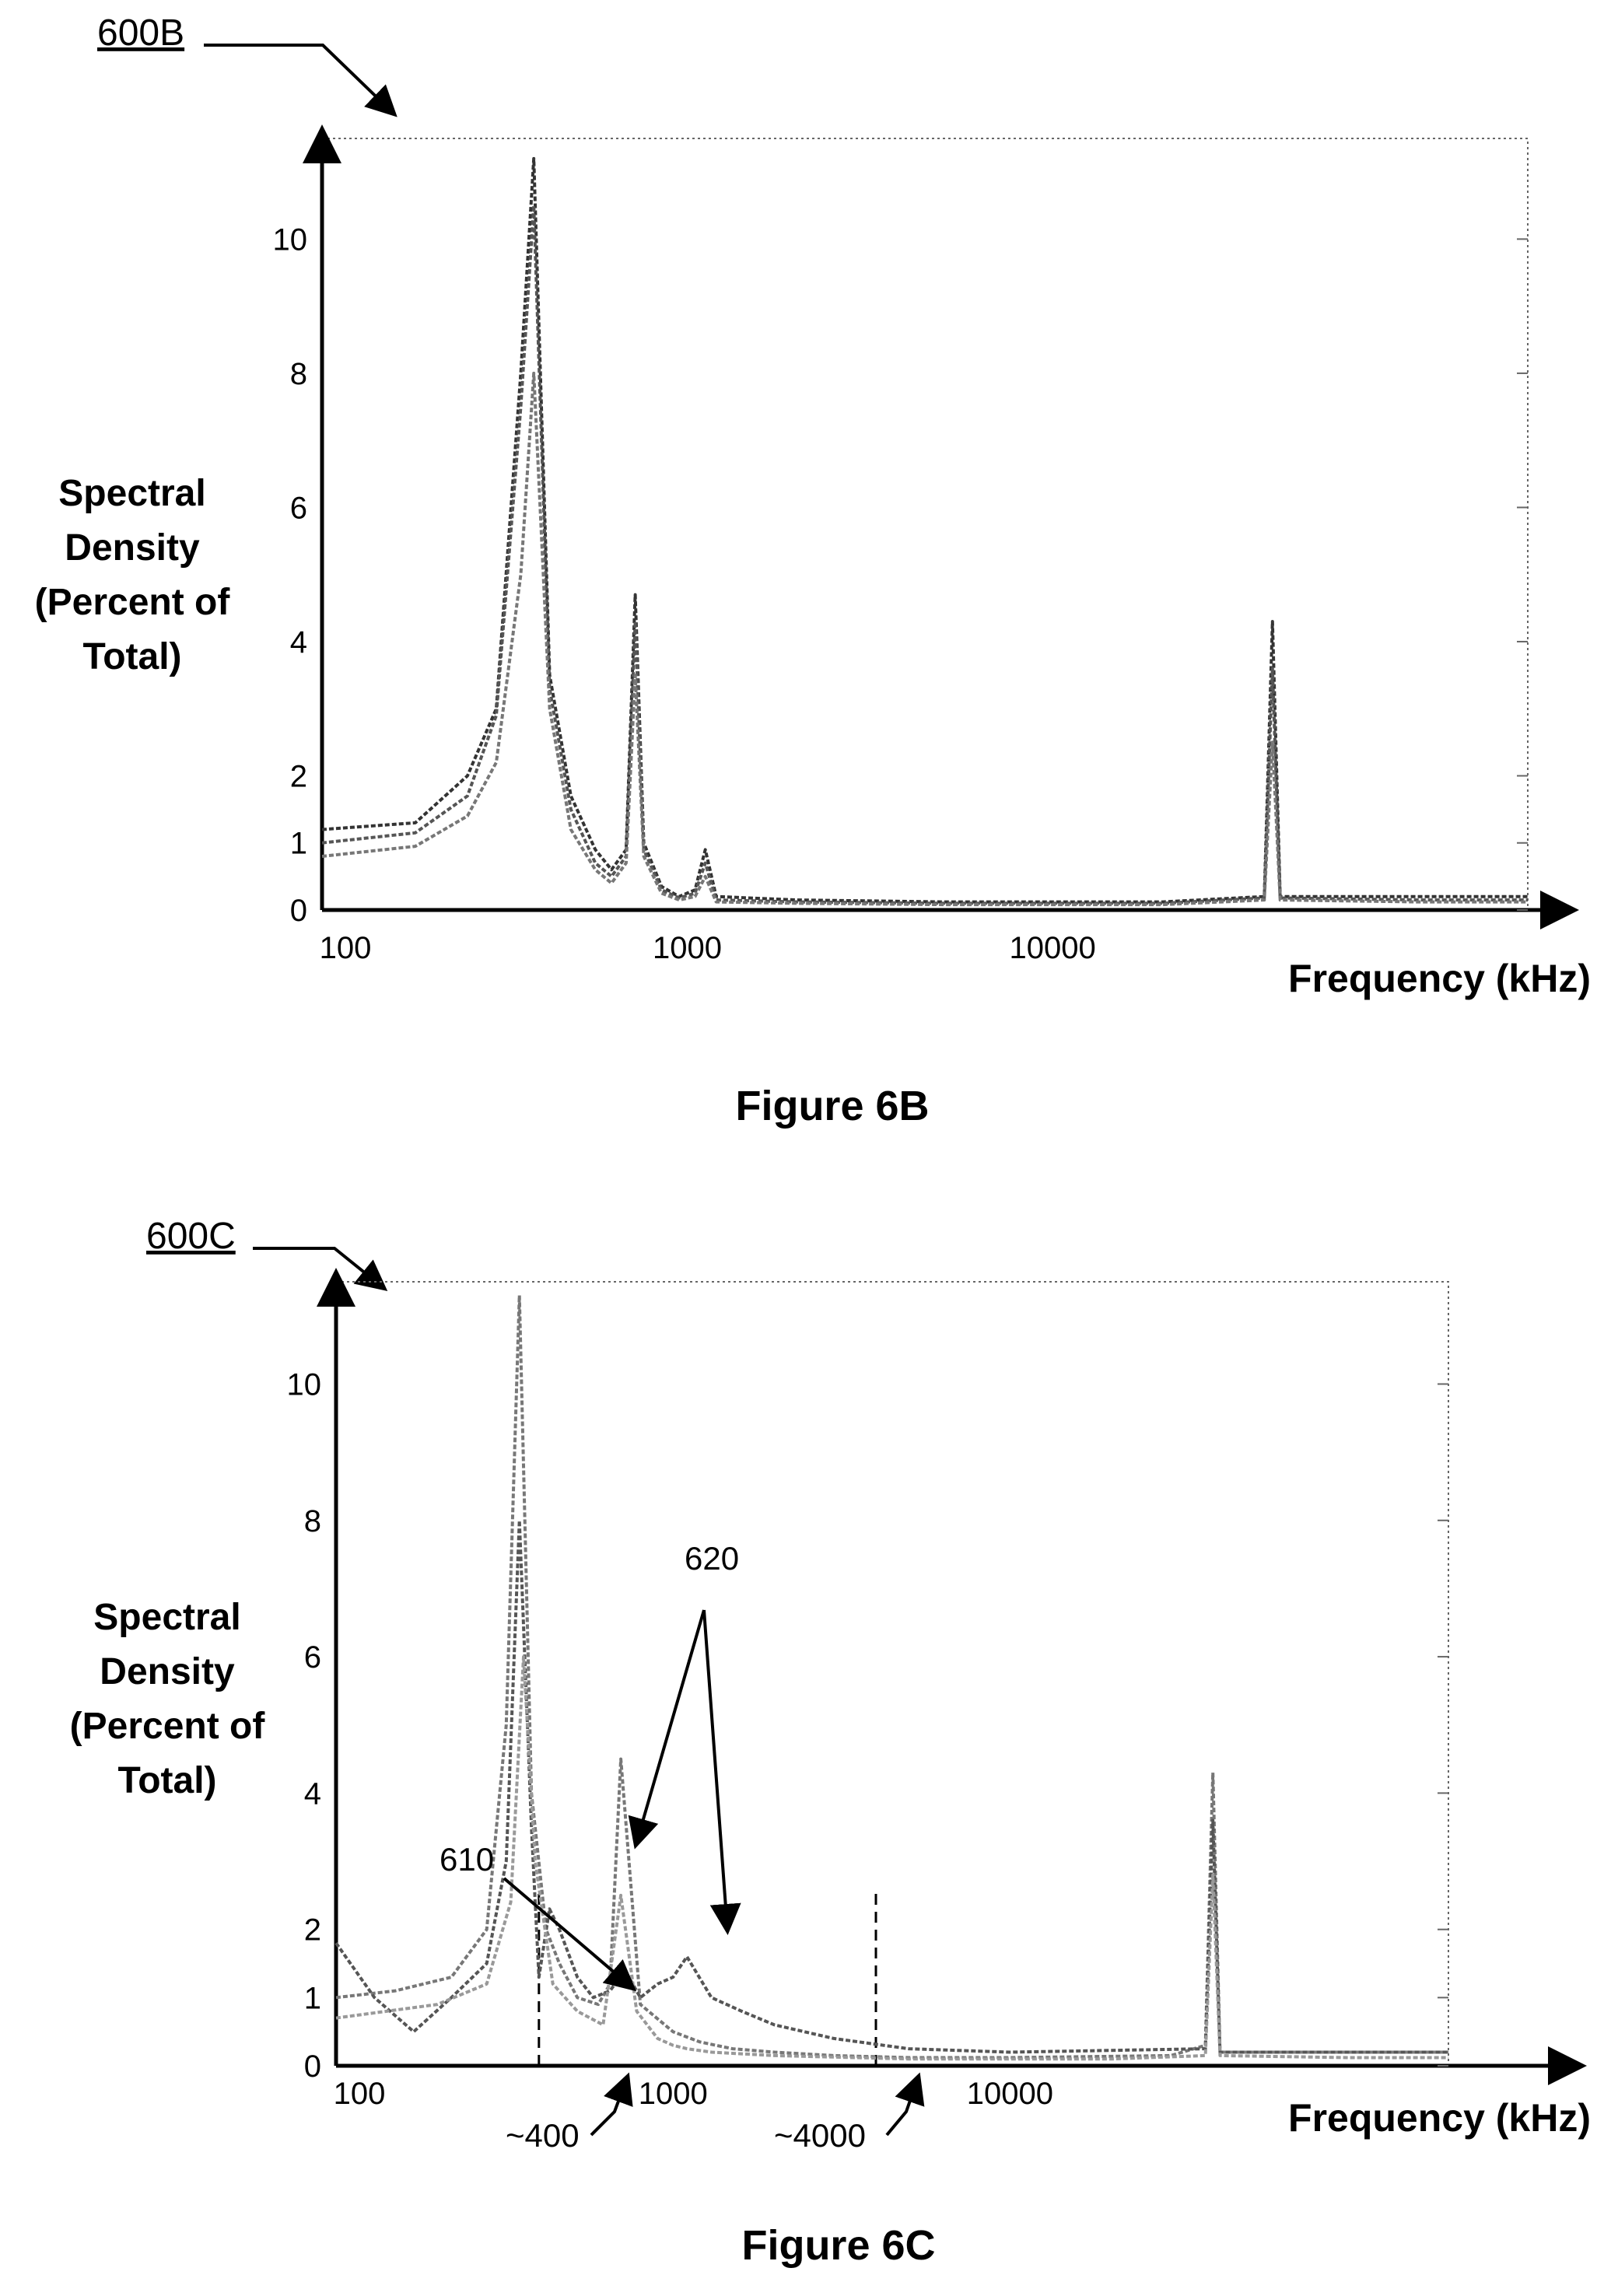 This screenshot has height=2296, width=1611. Describe the element at coordinates (707, 1977) in the screenshot. I see `dashed-frequency-markers` at that location.